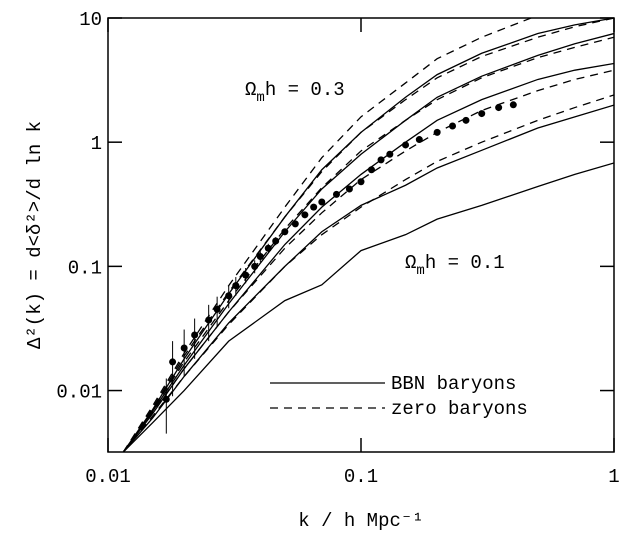 Image resolution: width=621 pixels, height=538 pixels. I want to click on annotation-text: h = 0.1, so click(465, 263).